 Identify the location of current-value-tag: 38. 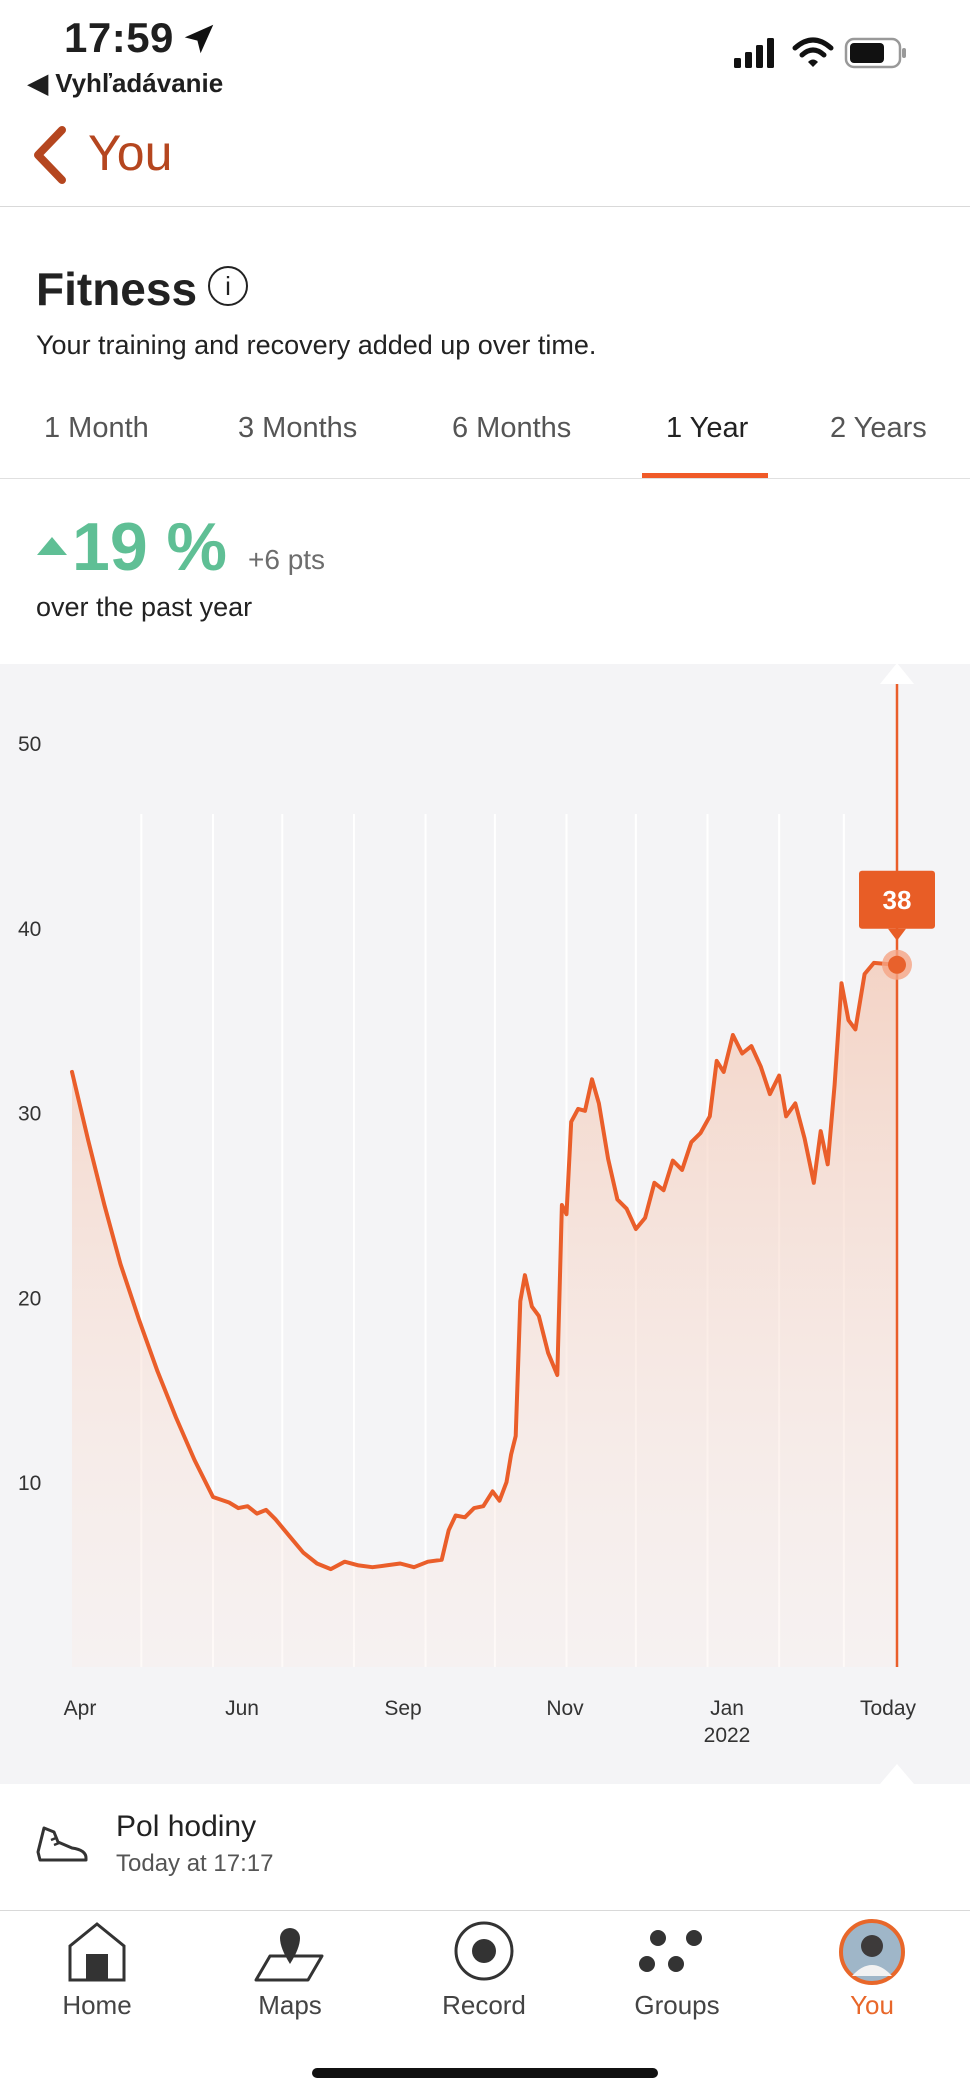
(897, 905).